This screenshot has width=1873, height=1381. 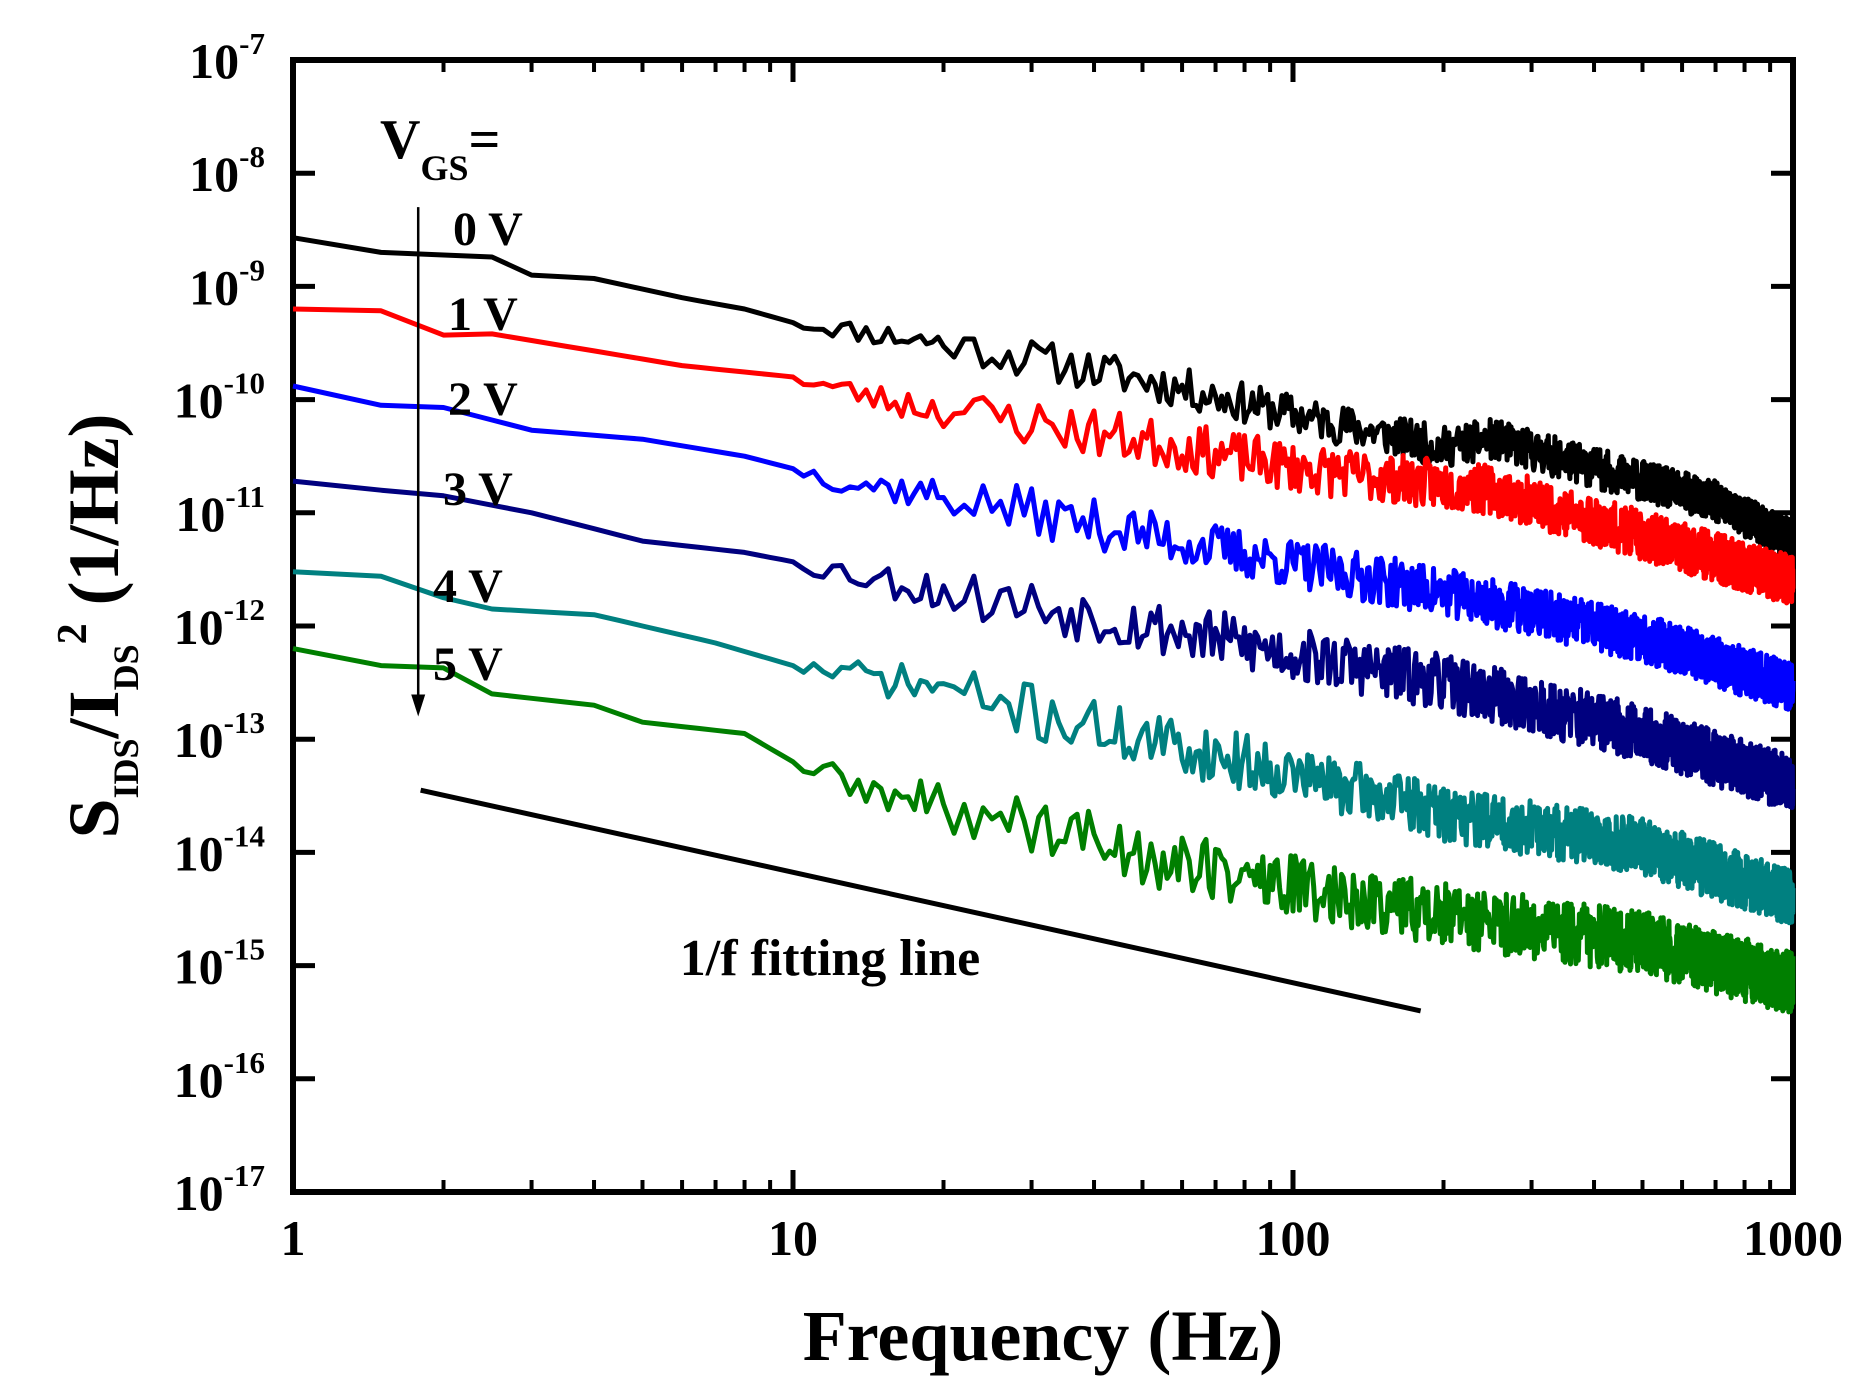 What do you see at coordinates (793, 1238) in the screenshot?
I see `x-tick-label: 10` at bounding box center [793, 1238].